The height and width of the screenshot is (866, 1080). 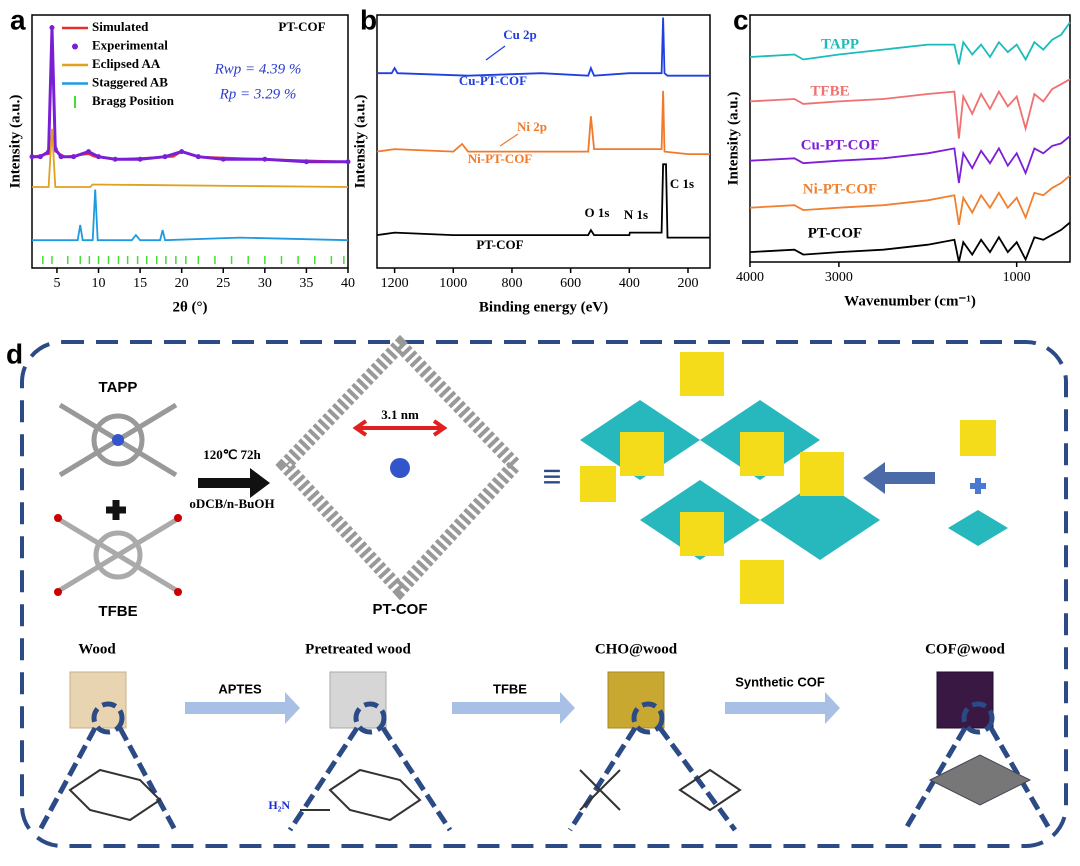 What do you see at coordinates (835, 233) in the screenshot?
I see `series-label: PT-COF` at bounding box center [835, 233].